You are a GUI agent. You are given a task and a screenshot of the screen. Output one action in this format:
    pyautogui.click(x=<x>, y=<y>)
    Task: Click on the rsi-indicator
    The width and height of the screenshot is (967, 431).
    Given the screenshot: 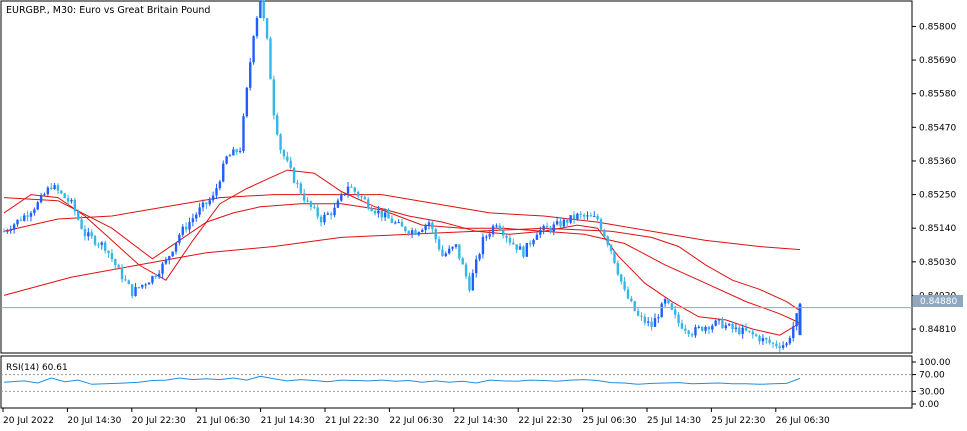 What is the action you would take?
    pyautogui.click(x=456, y=383)
    